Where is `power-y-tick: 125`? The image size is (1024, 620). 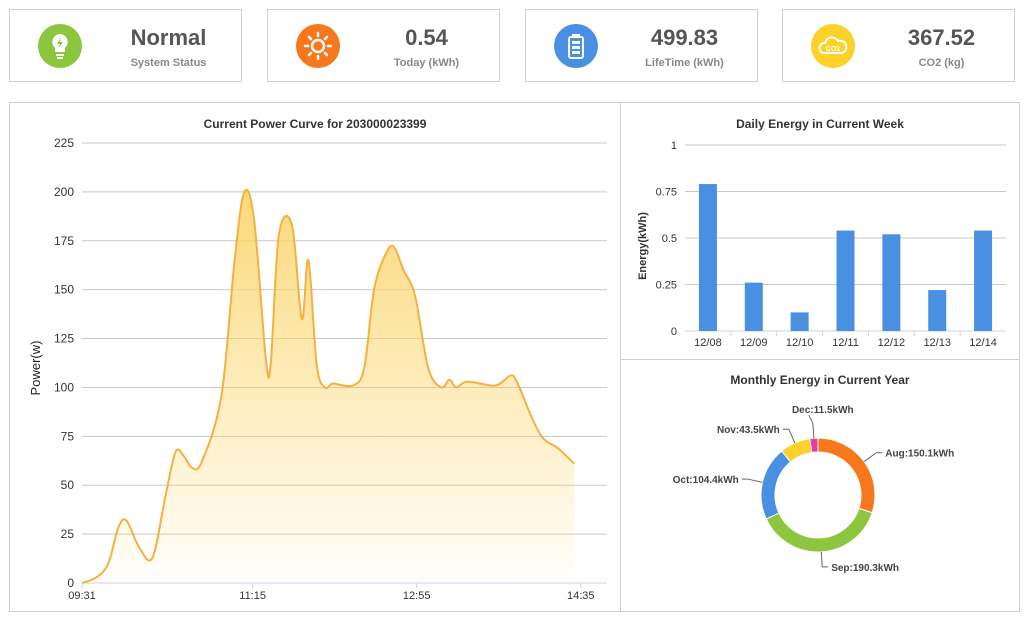
power-y-tick: 125 is located at coordinates (64, 339).